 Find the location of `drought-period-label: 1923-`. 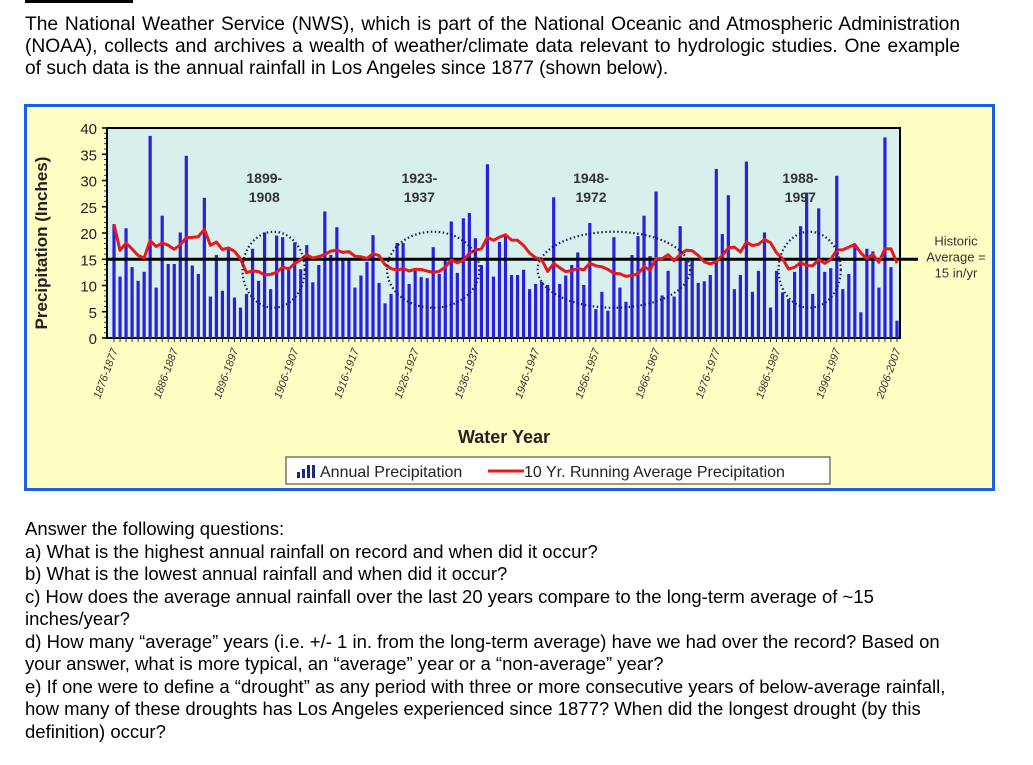

drought-period-label: 1923- is located at coordinates (419, 178).